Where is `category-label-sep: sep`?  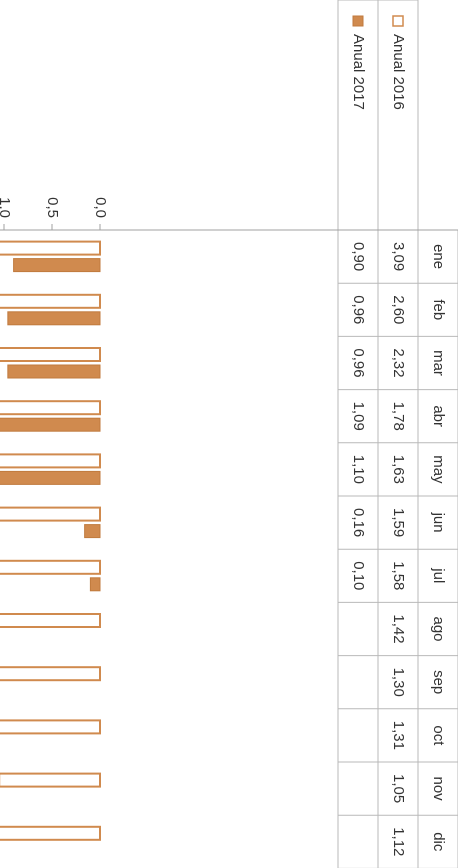 category-label-sep: sep is located at coordinates (438, 682).